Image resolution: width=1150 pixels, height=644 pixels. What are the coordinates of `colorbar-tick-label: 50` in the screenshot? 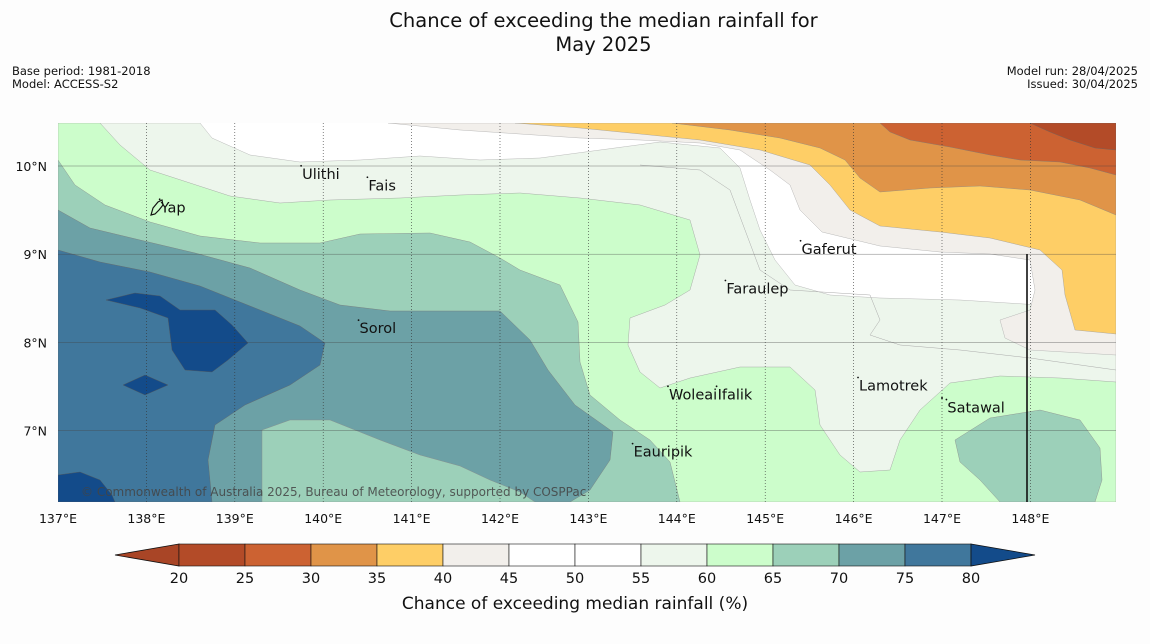 It's located at (575, 579).